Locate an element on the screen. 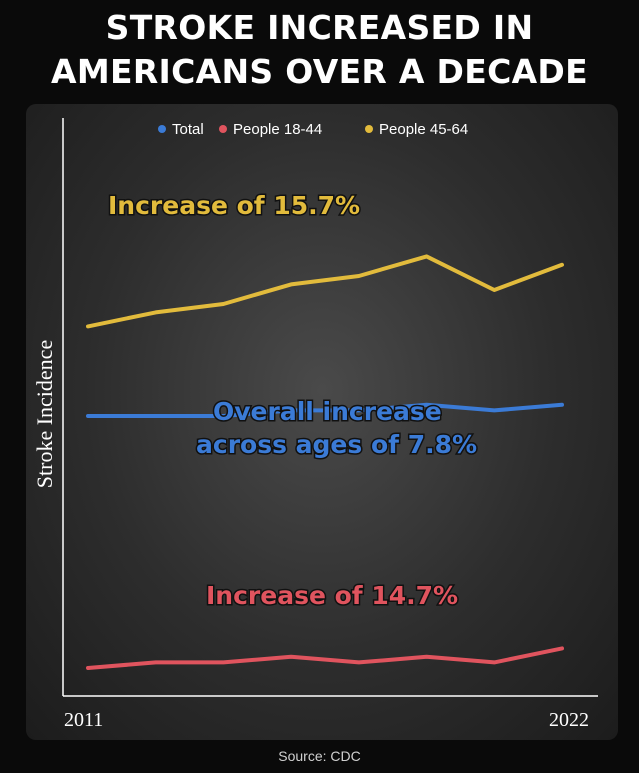 The image size is (639, 773). series-line-older is located at coordinates (325, 291).